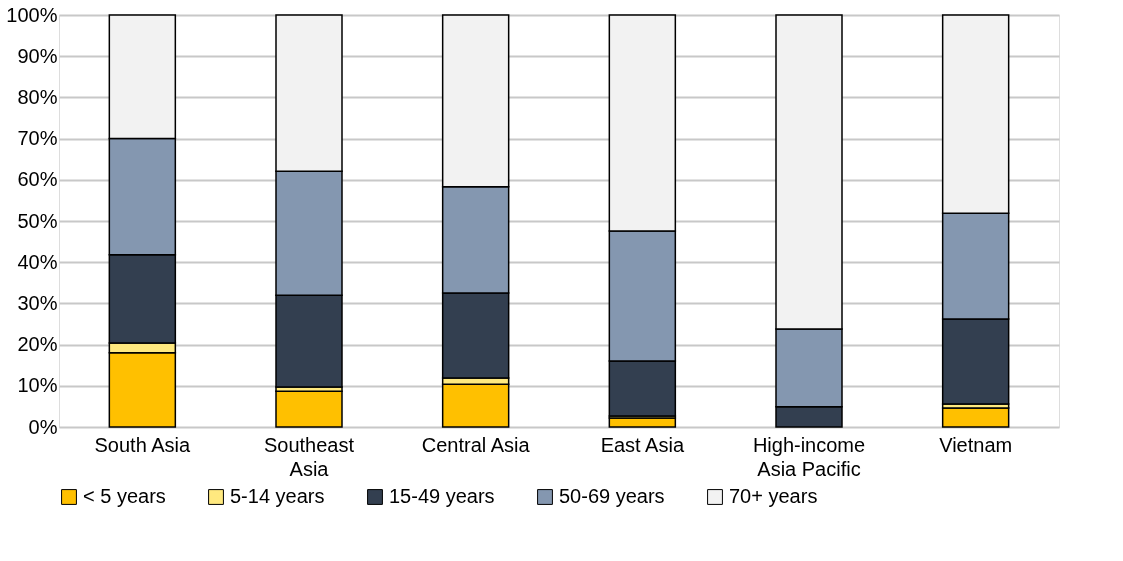  Describe the element at coordinates (37, 261) in the screenshot. I see `y-tick-label: 40%` at that location.